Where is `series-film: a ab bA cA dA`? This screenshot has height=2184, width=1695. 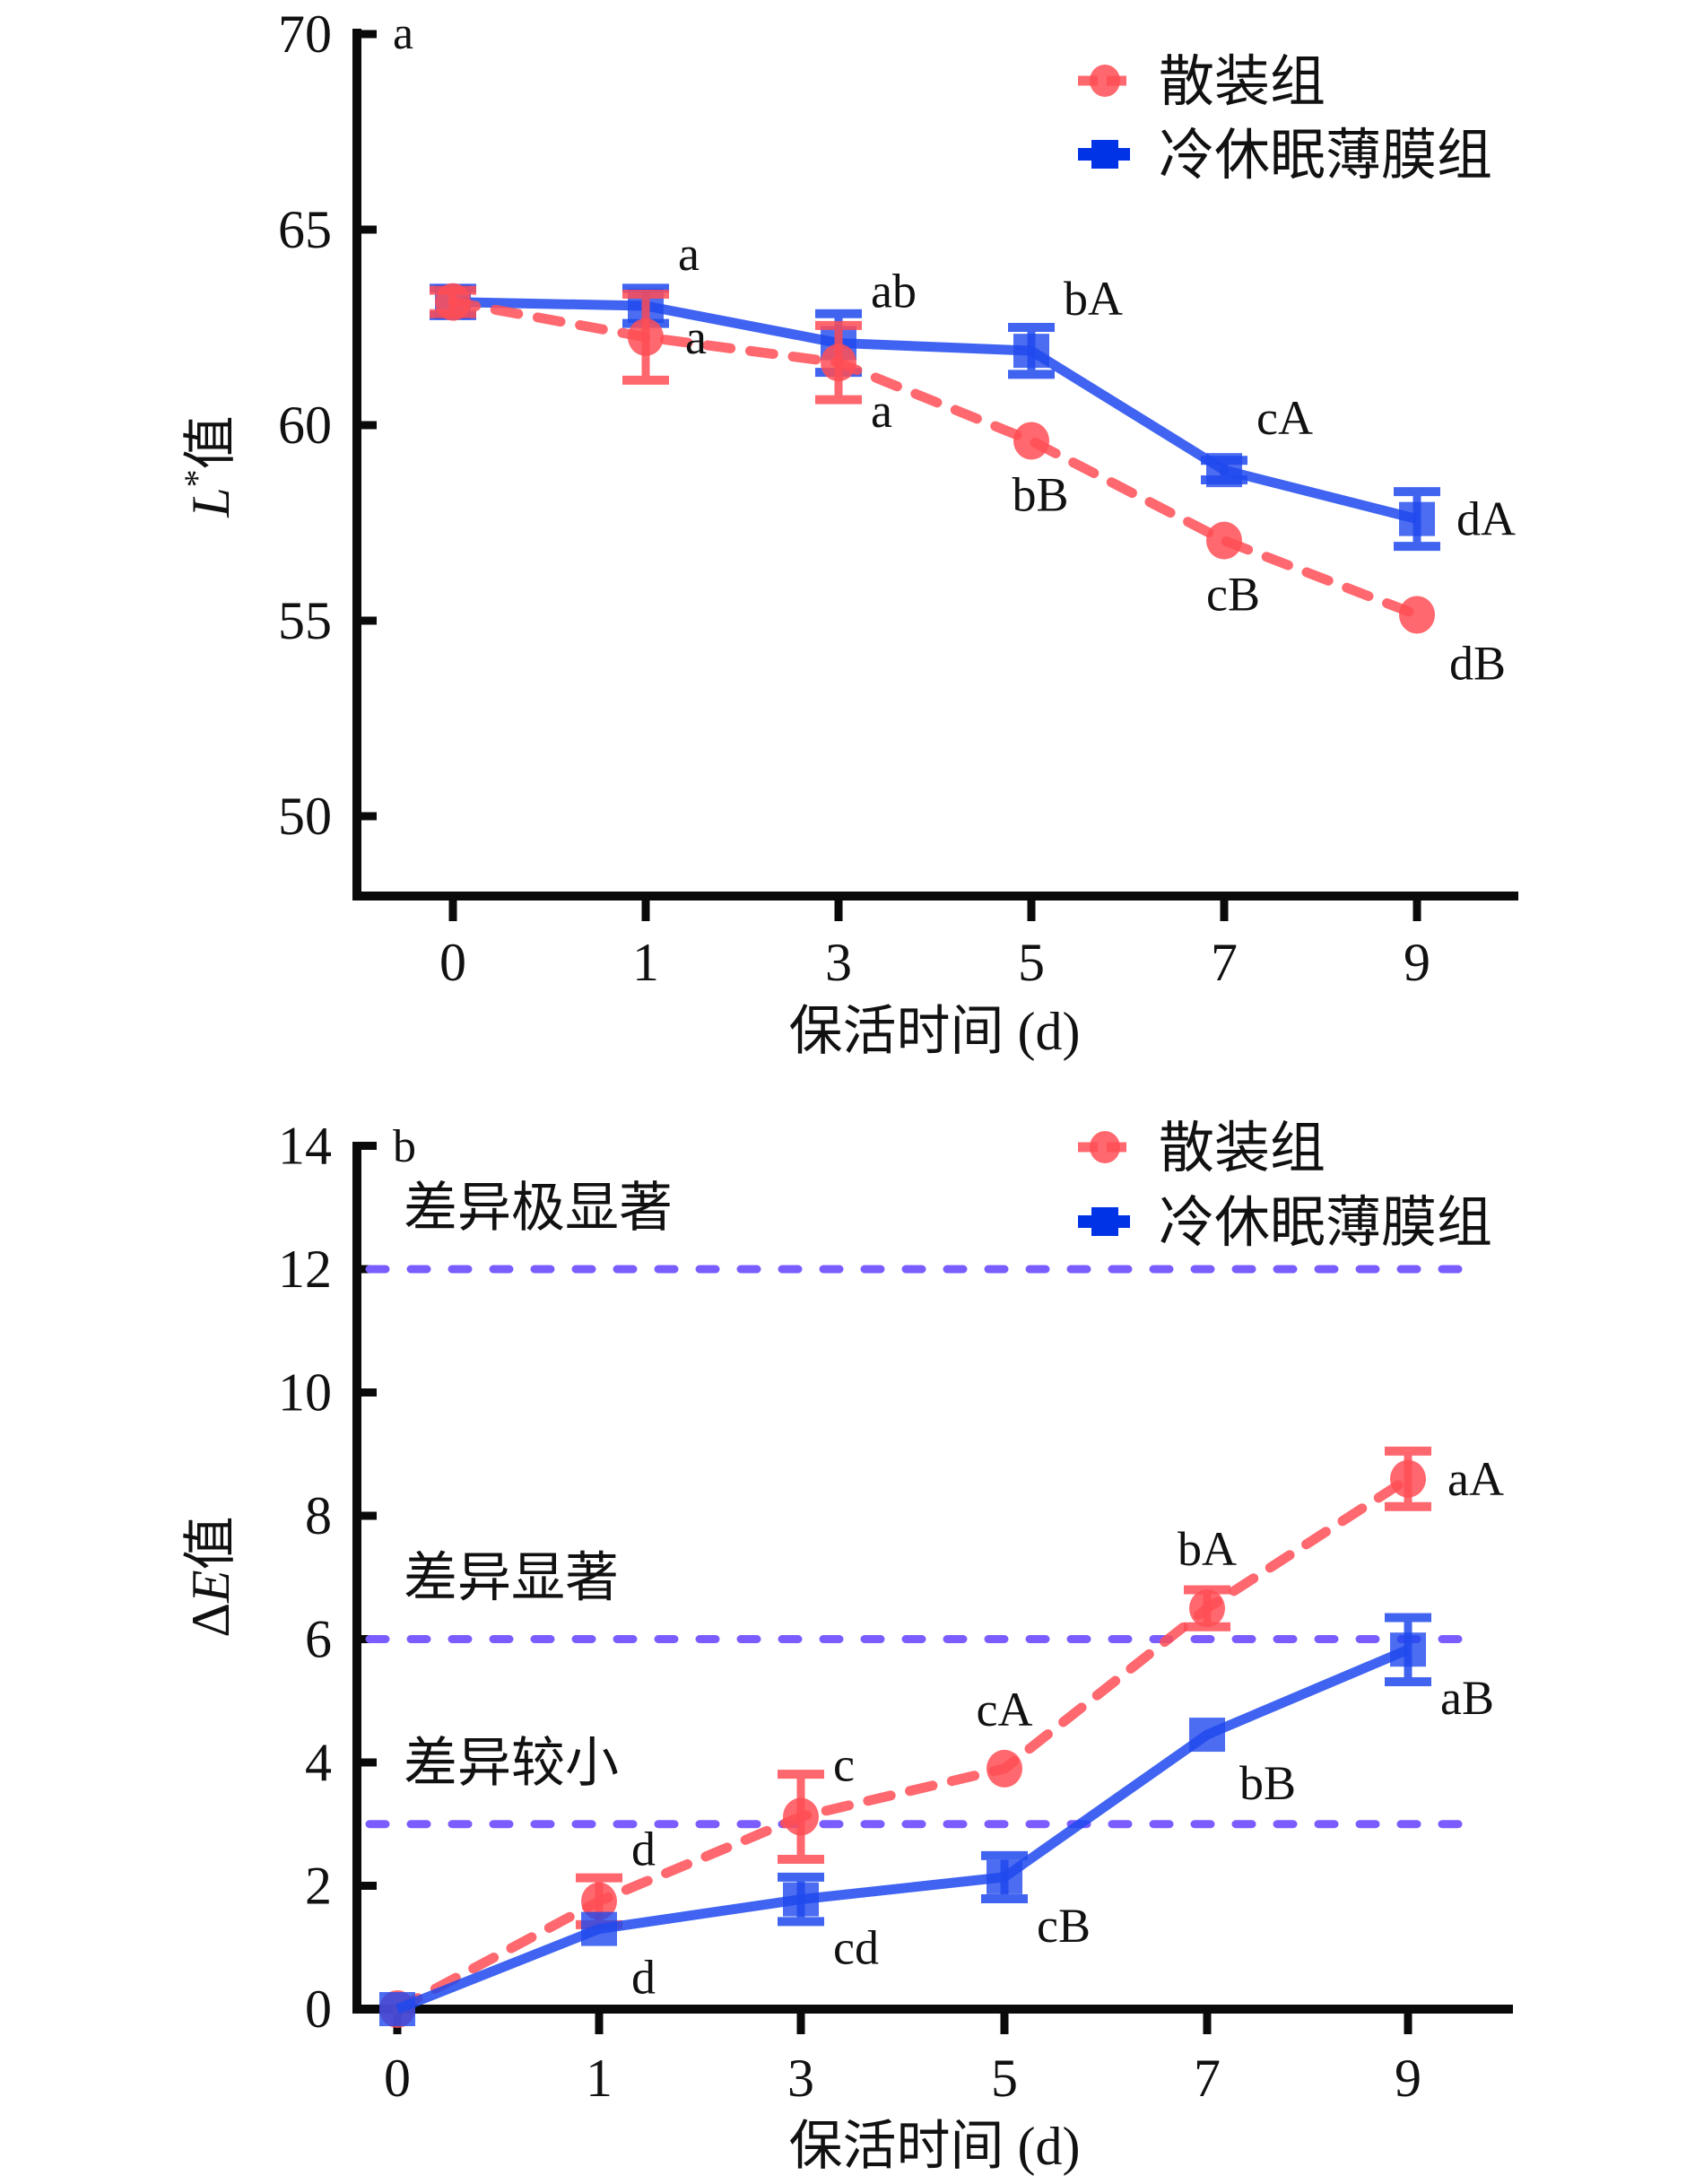
series-film: a ab bA cA dA is located at coordinates (973, 389).